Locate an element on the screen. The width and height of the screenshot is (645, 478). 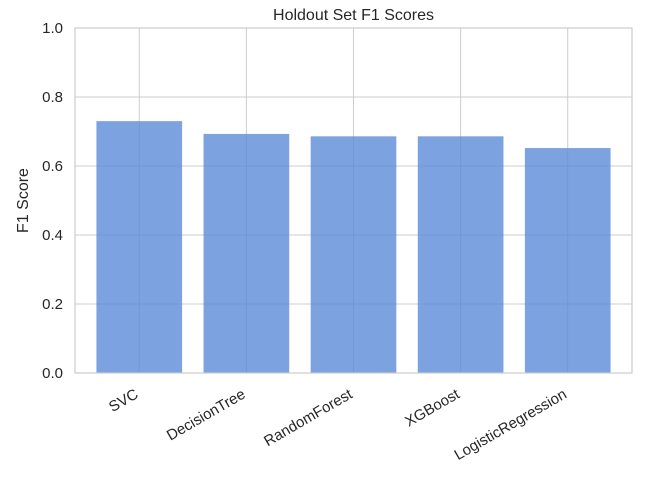
y-tick-label: 0.0 is located at coordinates (52, 373).